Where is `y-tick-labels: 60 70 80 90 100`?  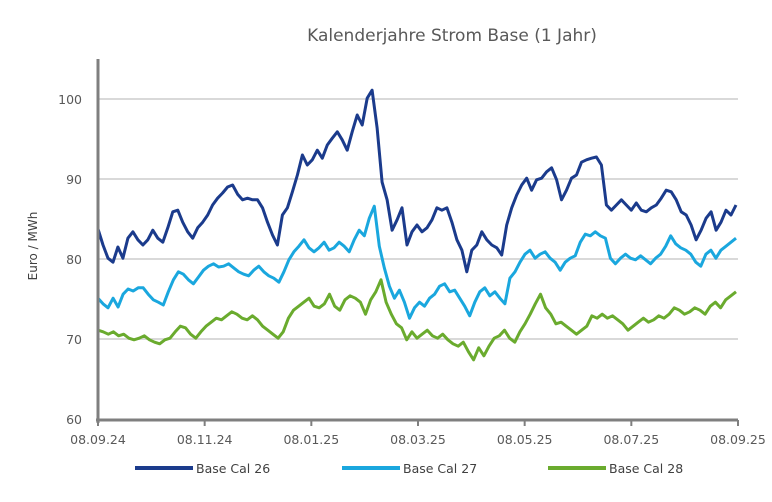 y-tick-labels: 60 70 80 90 100 is located at coordinates (70, 259).